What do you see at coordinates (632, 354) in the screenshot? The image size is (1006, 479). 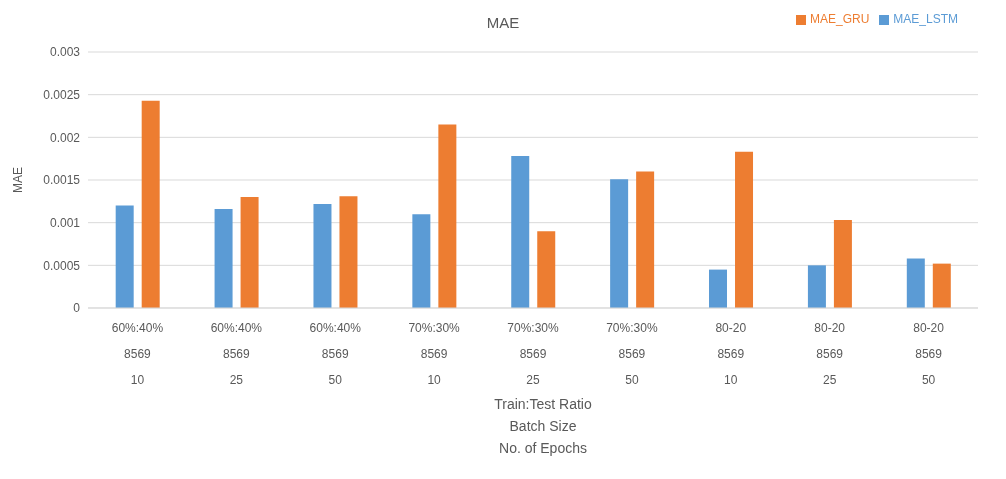 I see `x-tick-label: 70%:30% 8569 50` at bounding box center [632, 354].